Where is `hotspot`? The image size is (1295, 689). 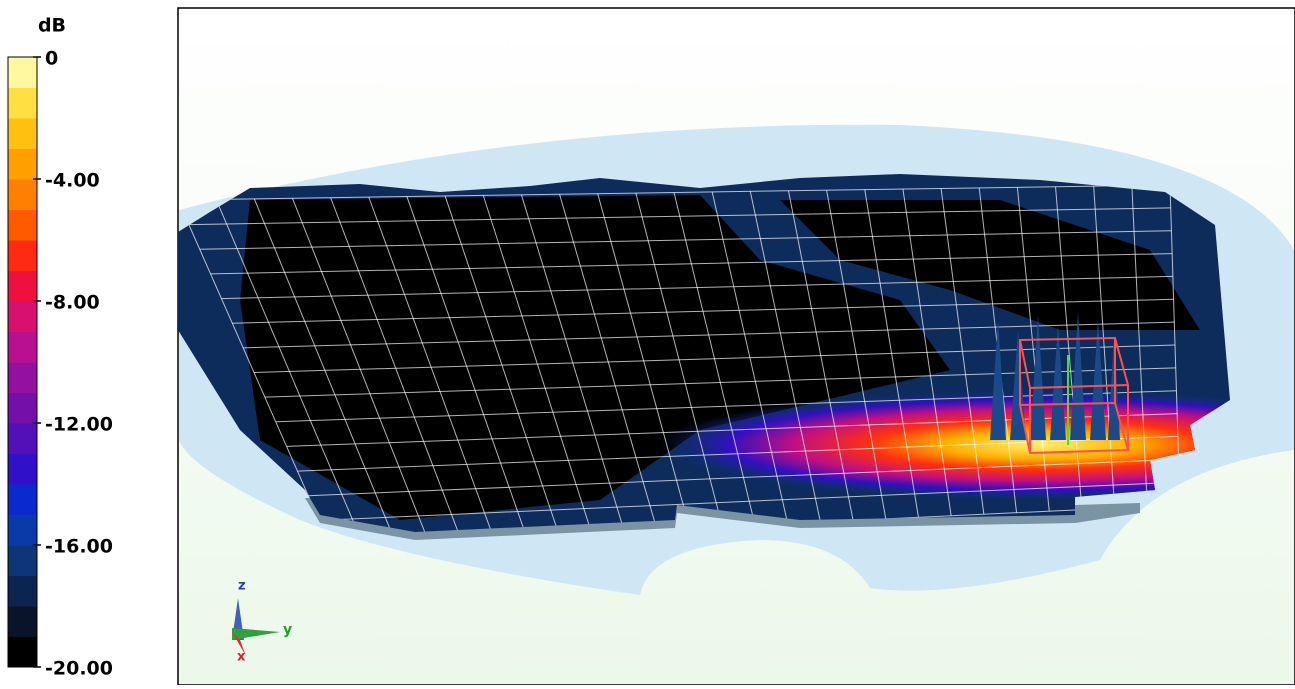
hotspot is located at coordinates (945, 445).